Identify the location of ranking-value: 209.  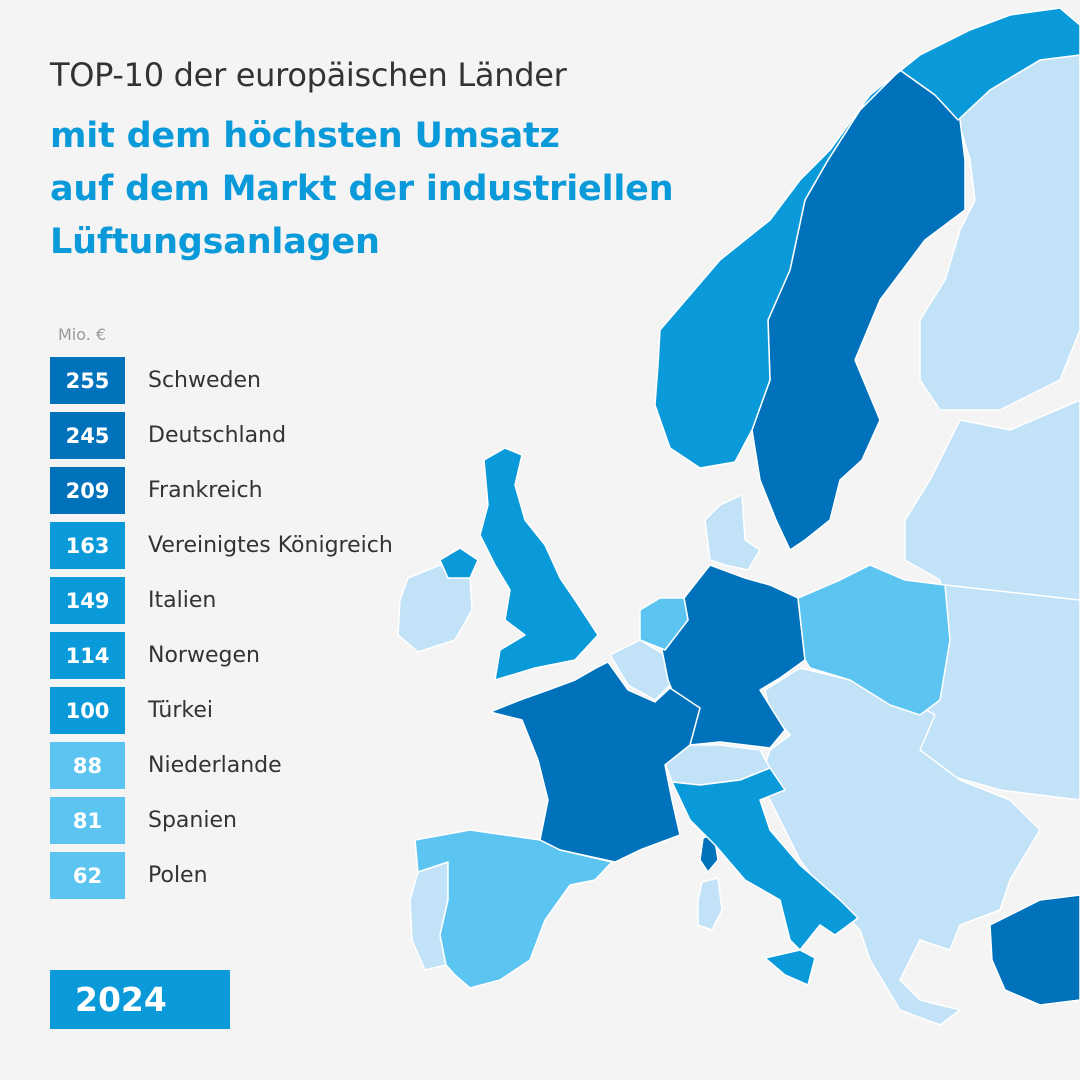
(87, 490).